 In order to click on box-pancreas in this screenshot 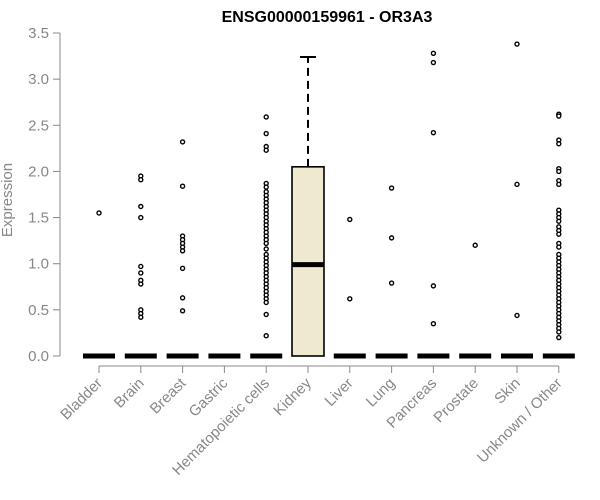, I will do `click(433, 204)`.